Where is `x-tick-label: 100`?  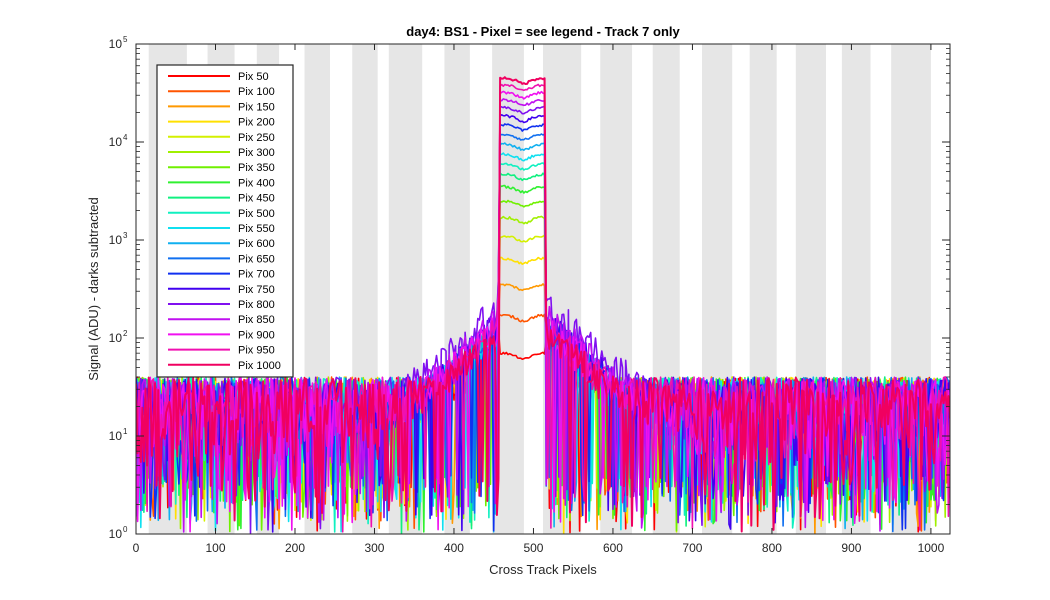 x-tick-label: 100 is located at coordinates (215, 548).